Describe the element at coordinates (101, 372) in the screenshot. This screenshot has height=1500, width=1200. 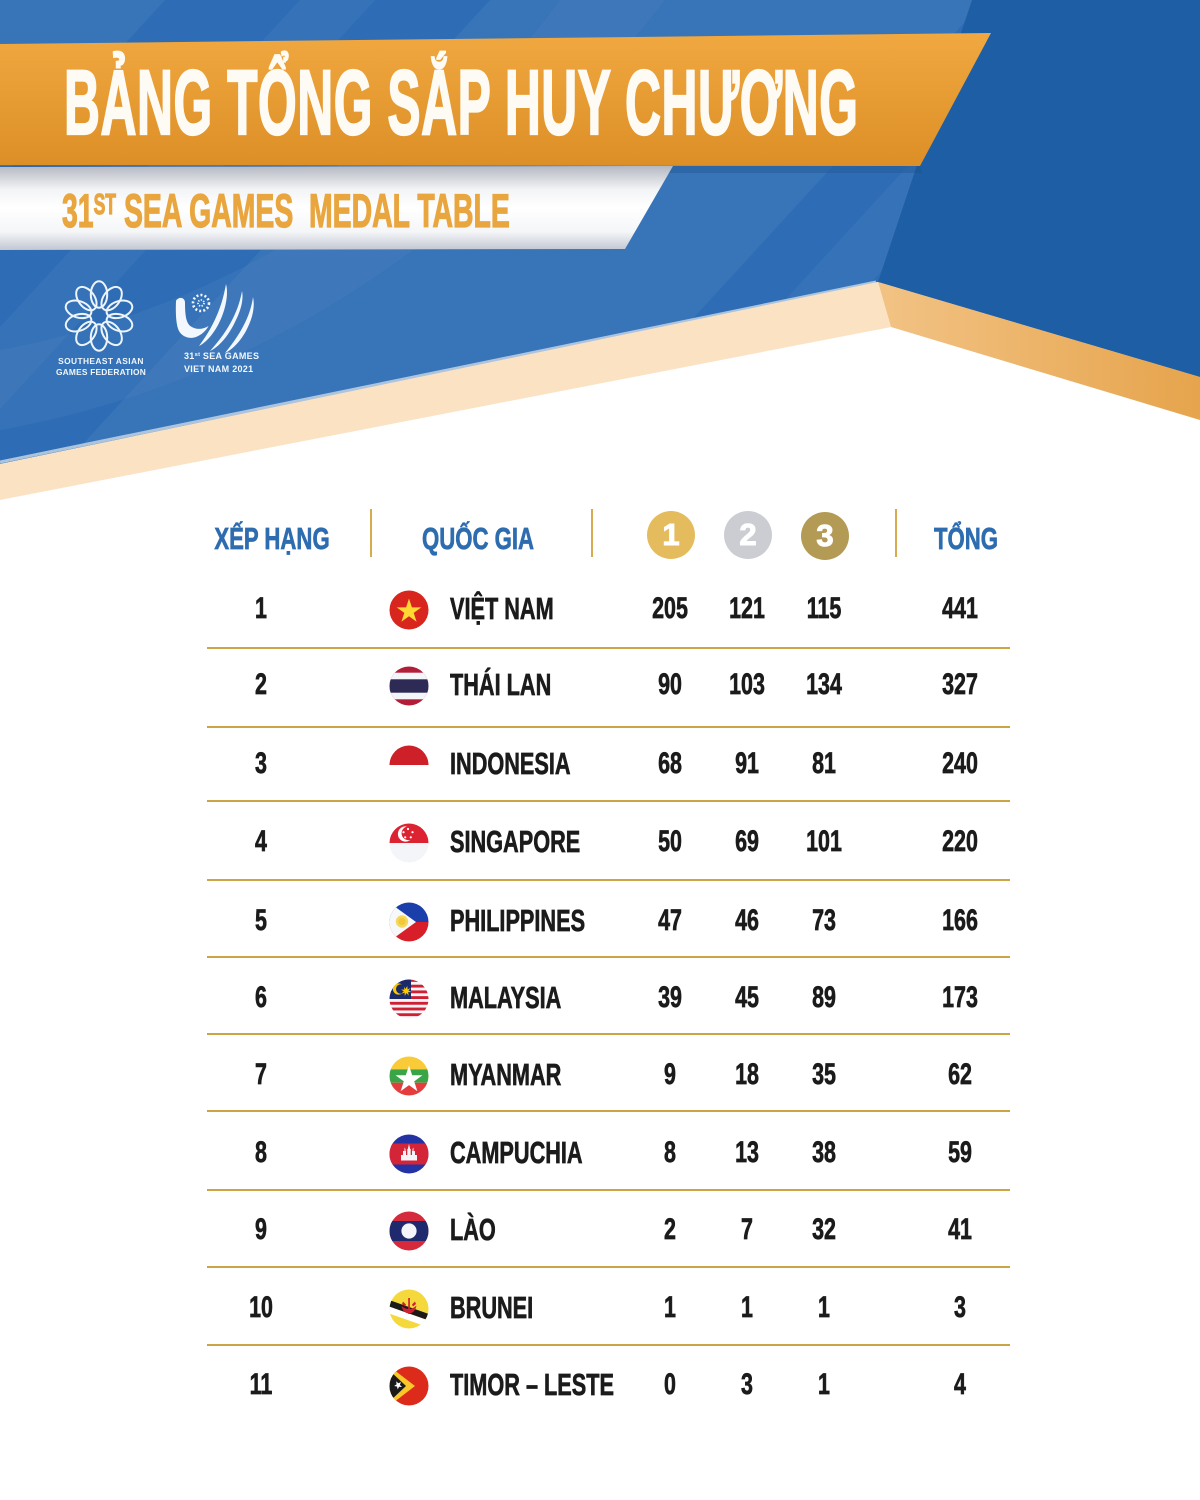
I see `svg-text: GAMES FEDERATION` at that location.